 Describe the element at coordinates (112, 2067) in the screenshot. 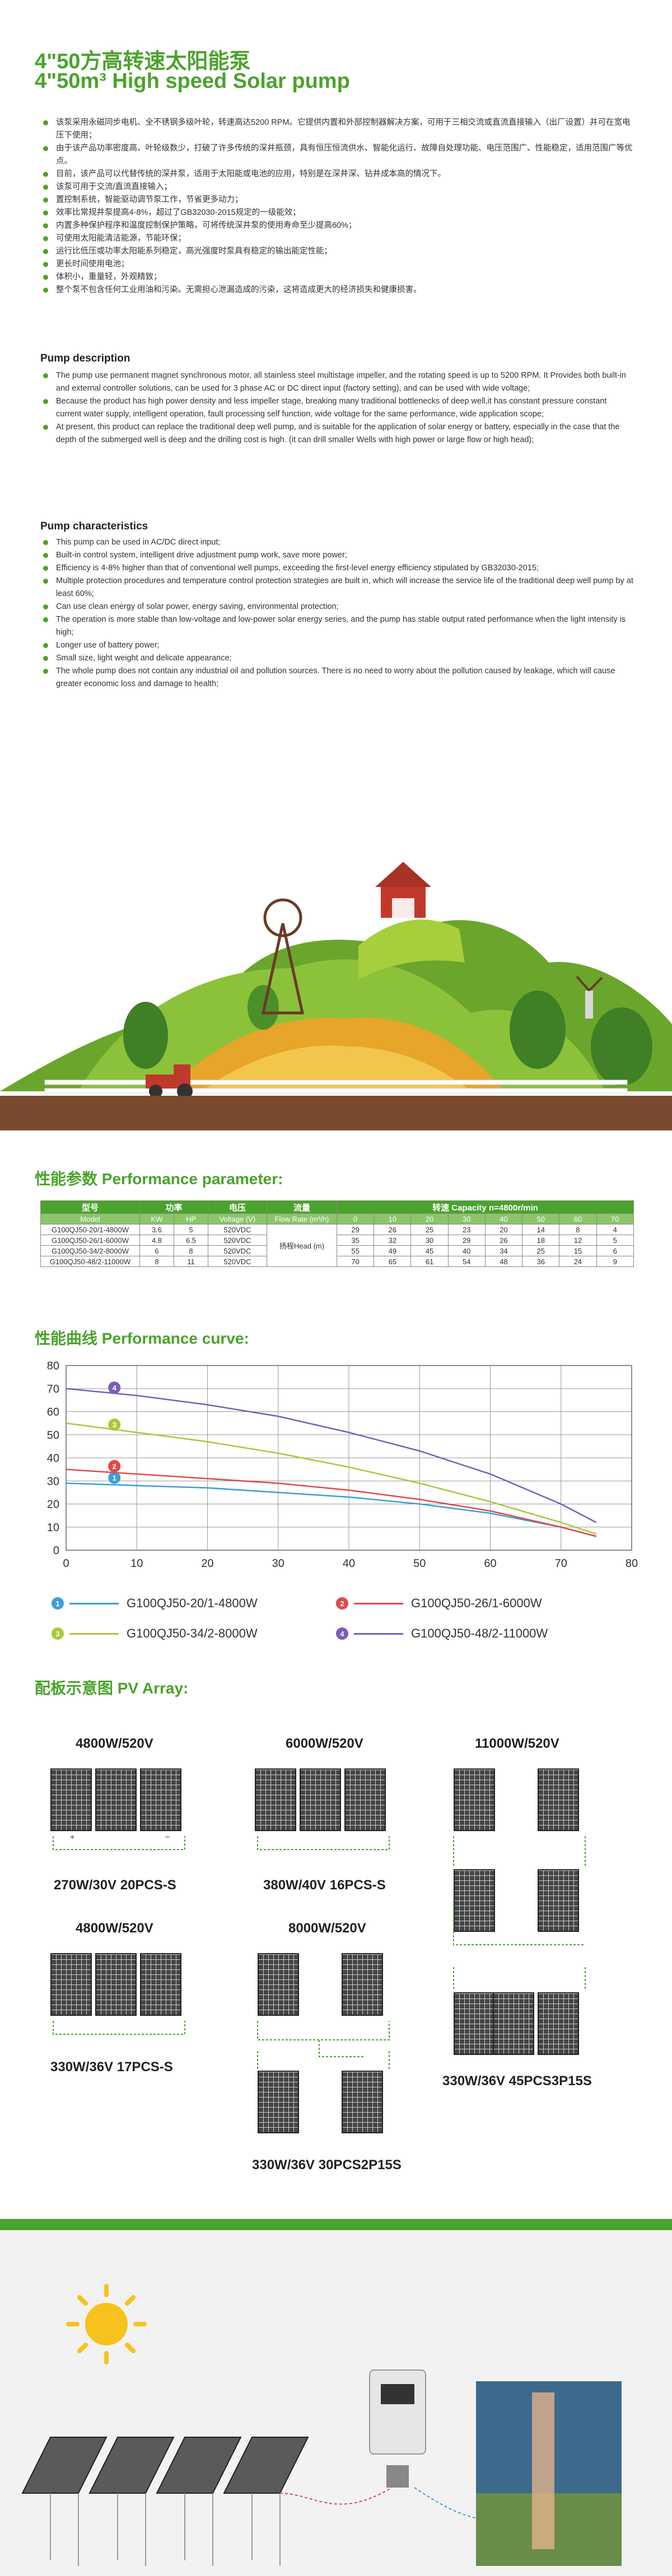

I see `pv-group-4-bottom: 330W/36V 17PCS-S` at that location.